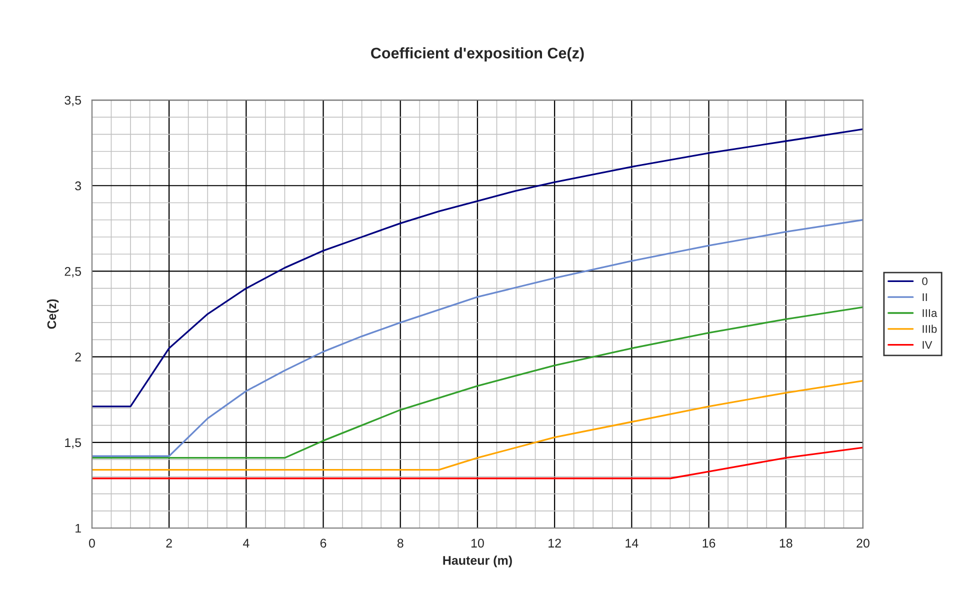 This screenshot has height=599, width=961. What do you see at coordinates (73, 443) in the screenshot?
I see `y-tick-label: 1,5` at bounding box center [73, 443].